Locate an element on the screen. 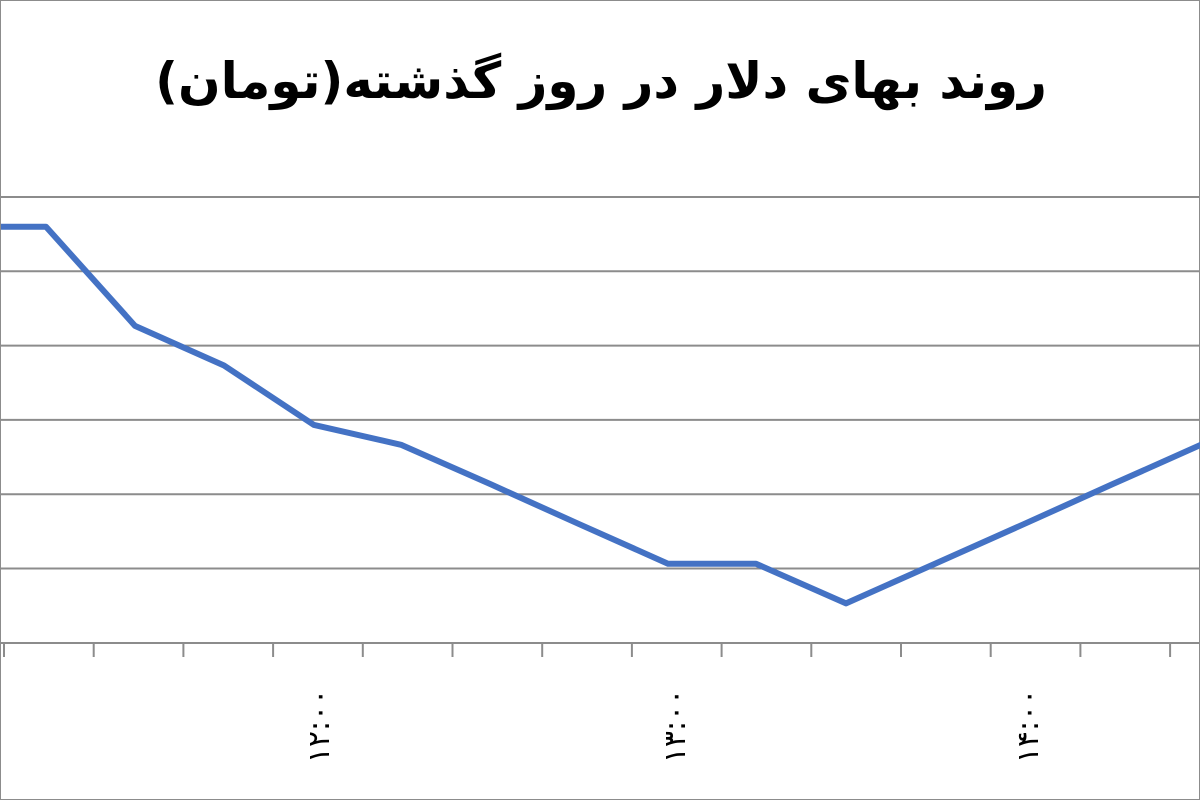 The height and width of the screenshot is (801, 1200). x-tick-label: ۱۲:۰۰ is located at coordinates (319, 726).